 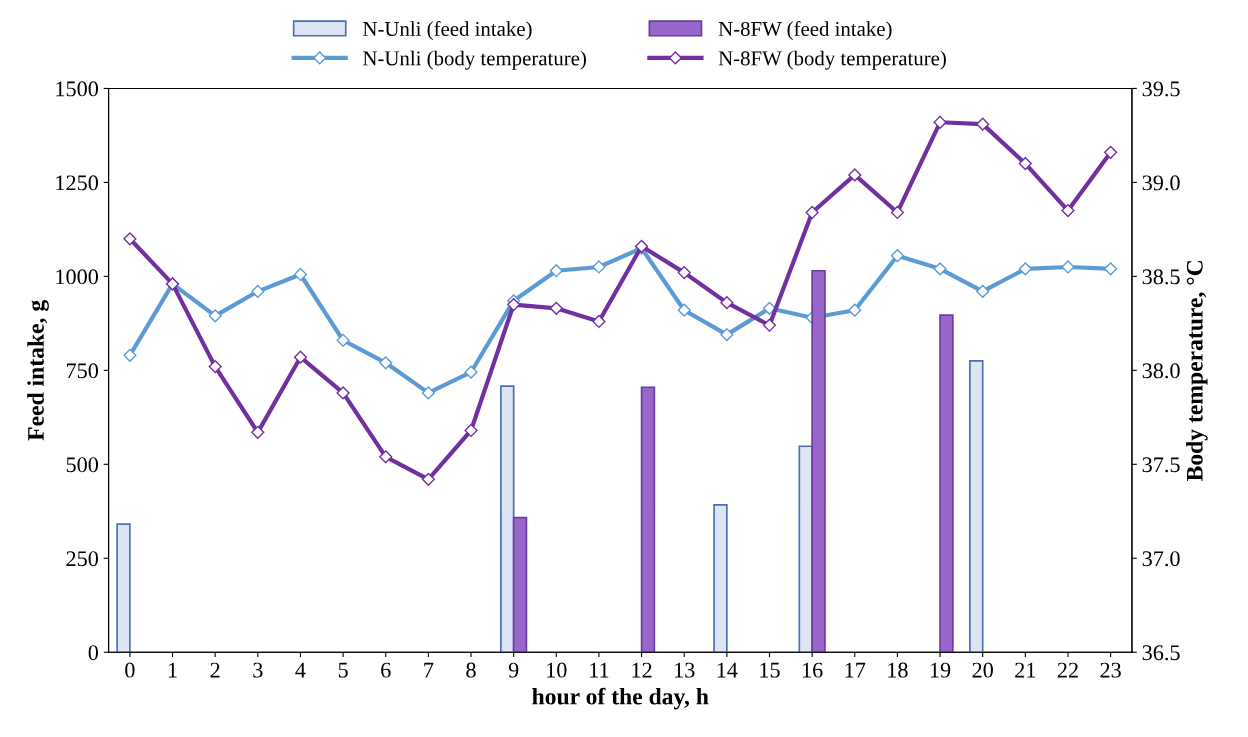 What do you see at coordinates (832, 60) in the screenshot?
I see `legend-label: N-8FW (body temperature)` at bounding box center [832, 60].